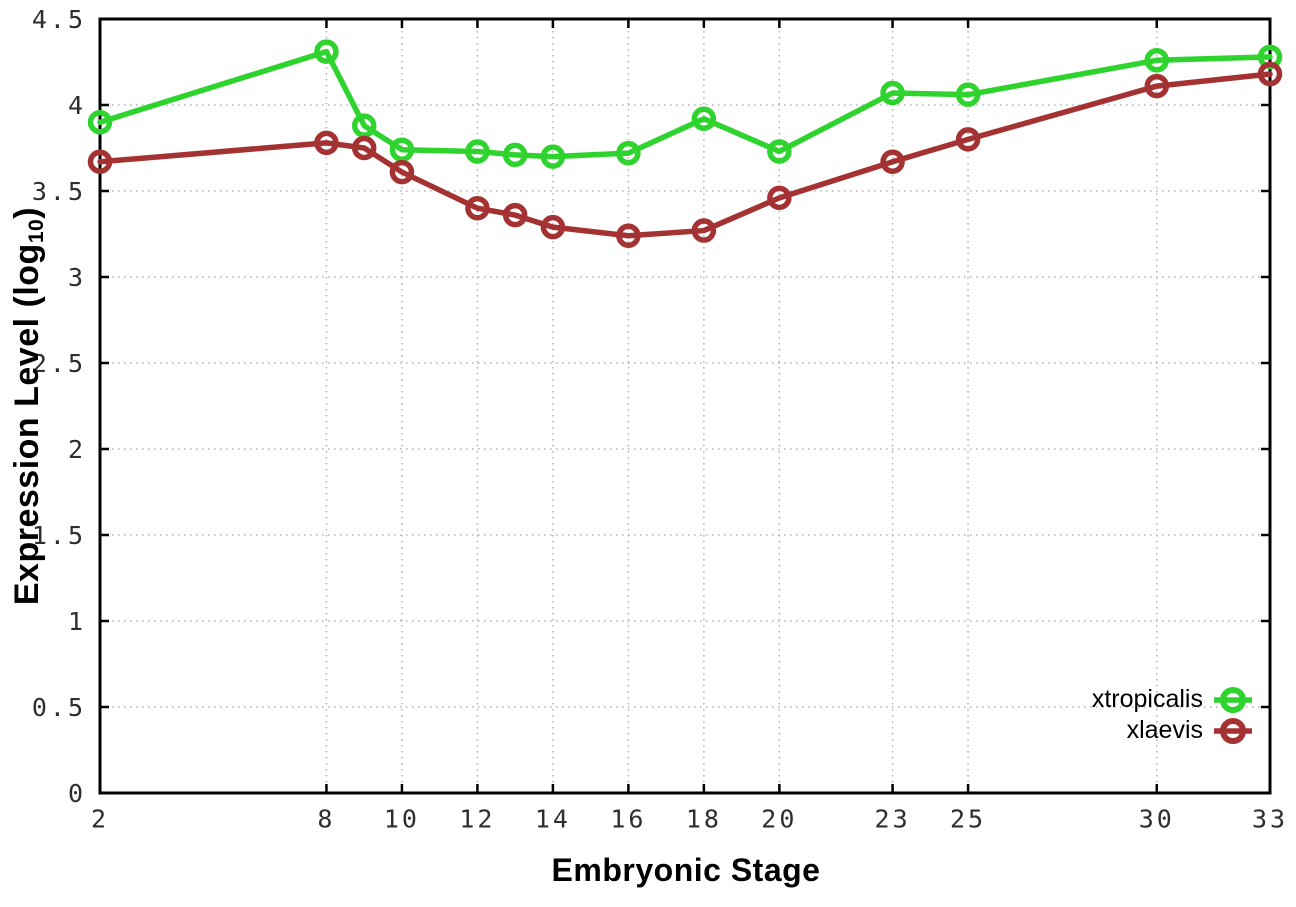  What do you see at coordinates (686, 870) in the screenshot?
I see `x-axis-title: Embryonic Stage` at bounding box center [686, 870].